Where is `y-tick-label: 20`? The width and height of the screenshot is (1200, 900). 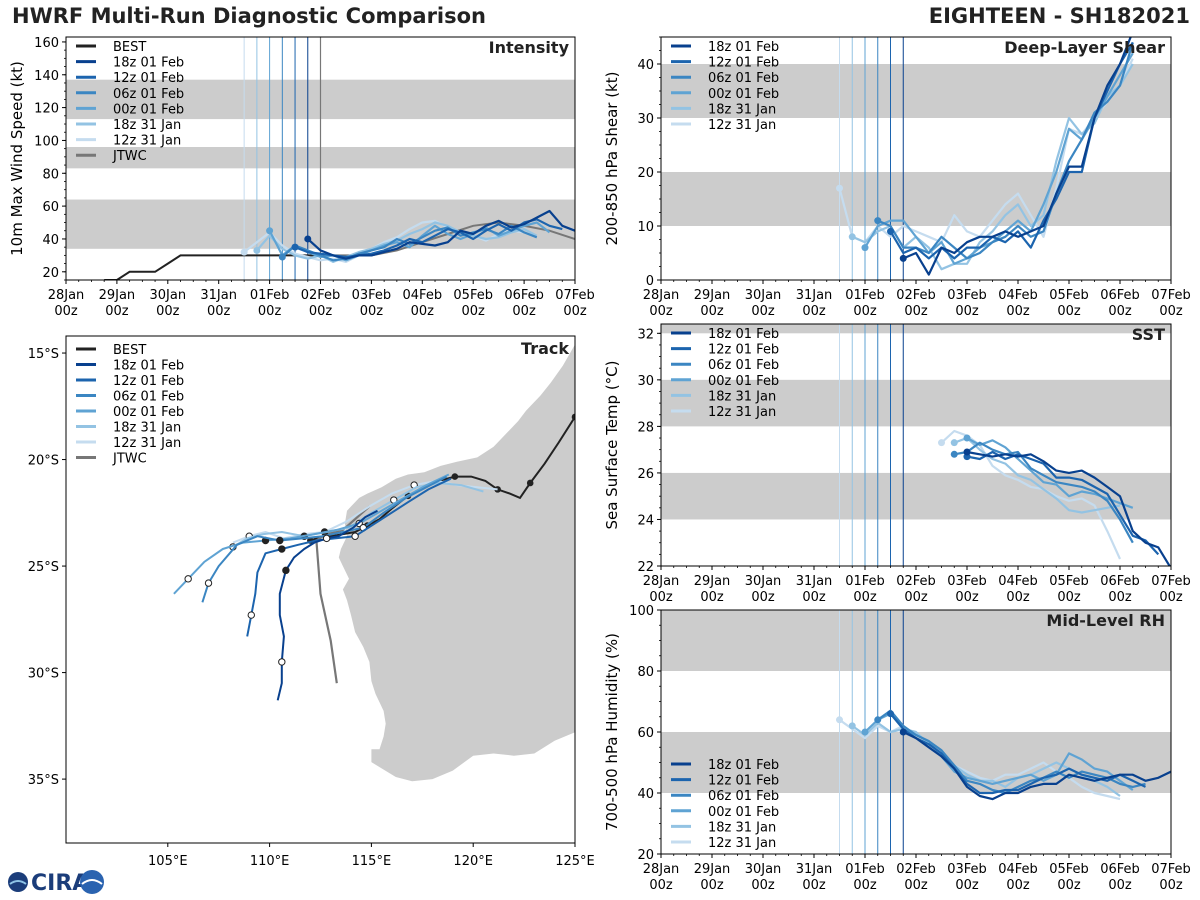
y-tick-label: 20 is located at coordinates (645, 173).